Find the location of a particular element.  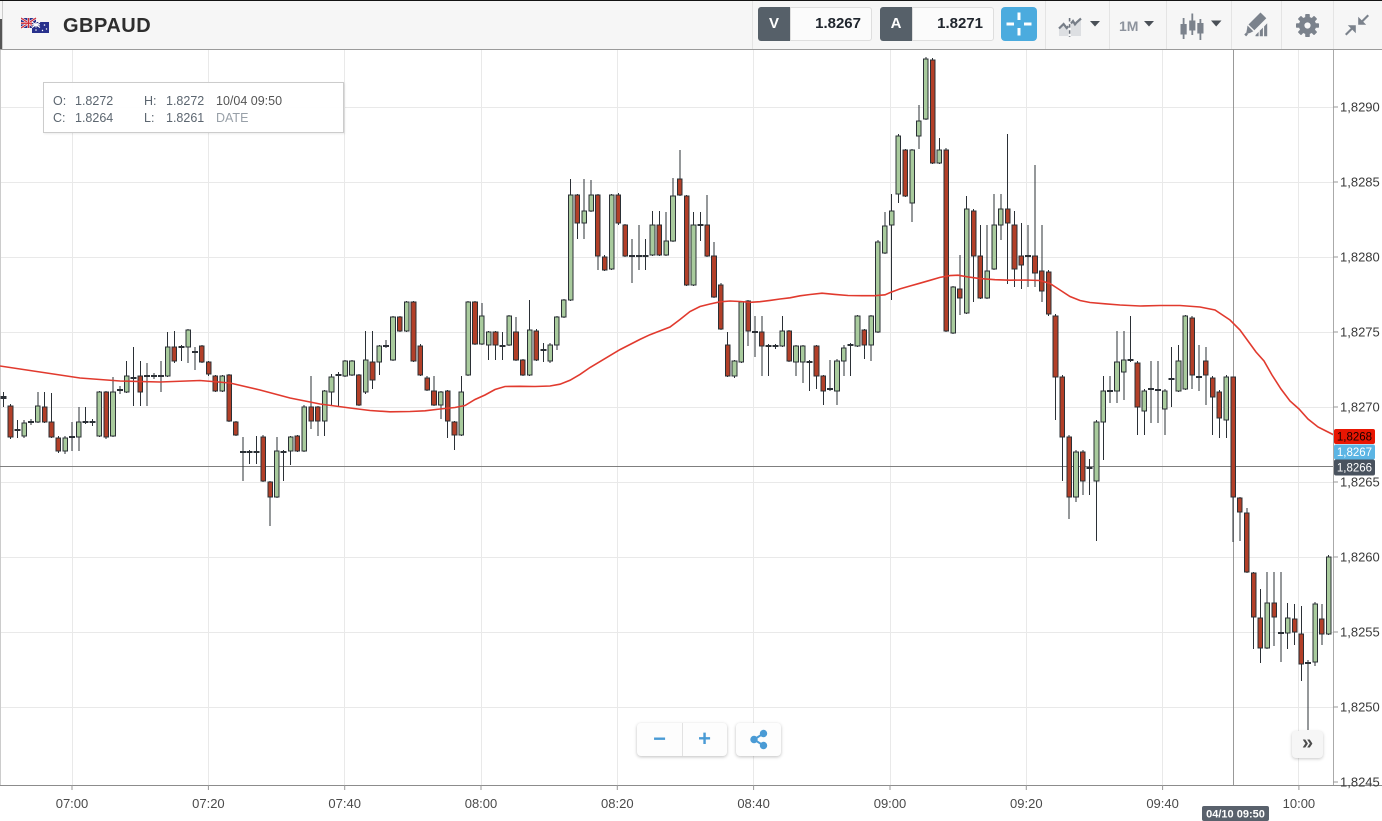

svg-text: 08:20 is located at coordinates (617, 803).